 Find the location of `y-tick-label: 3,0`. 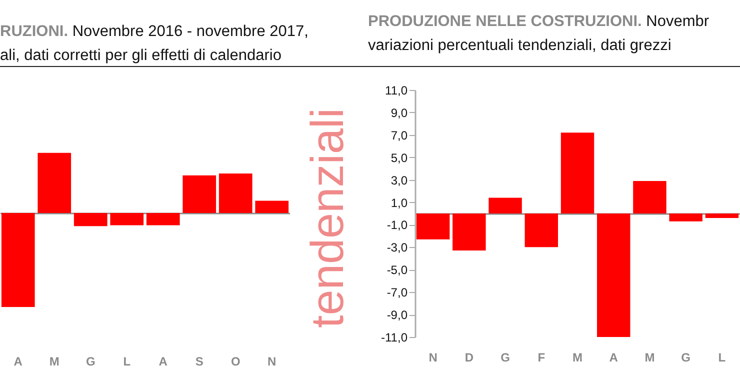

y-tick-label: 3,0 is located at coordinates (399, 180).